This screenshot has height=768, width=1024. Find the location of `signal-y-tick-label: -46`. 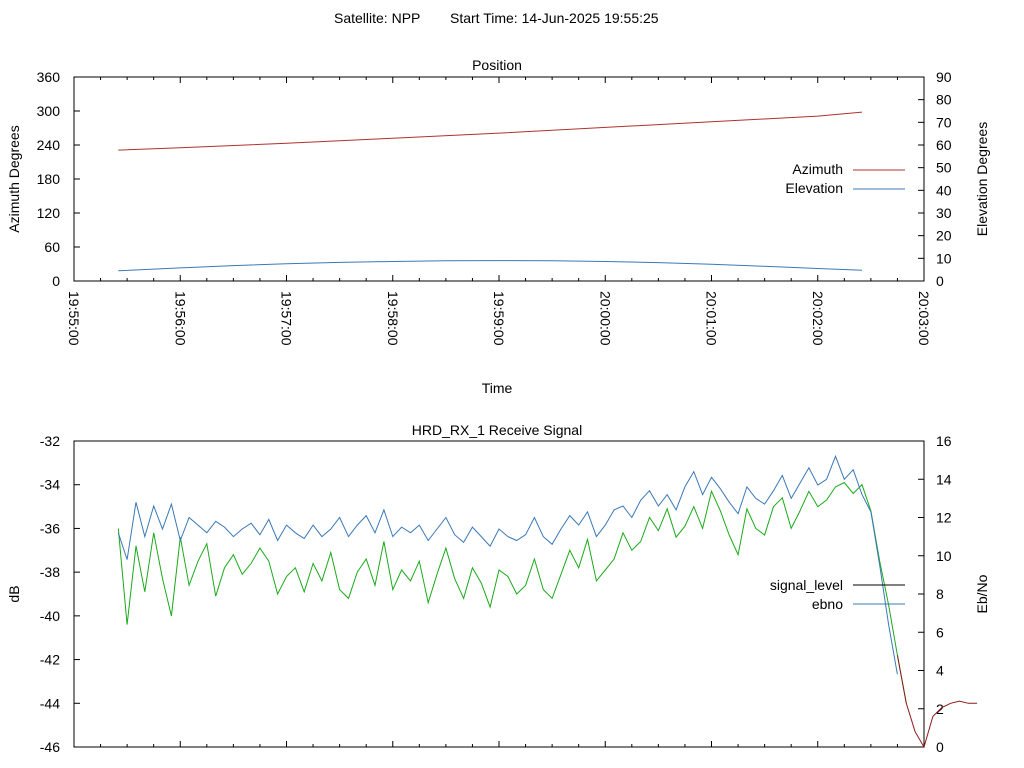

signal-y-tick-label: -46 is located at coordinates (50, 747).